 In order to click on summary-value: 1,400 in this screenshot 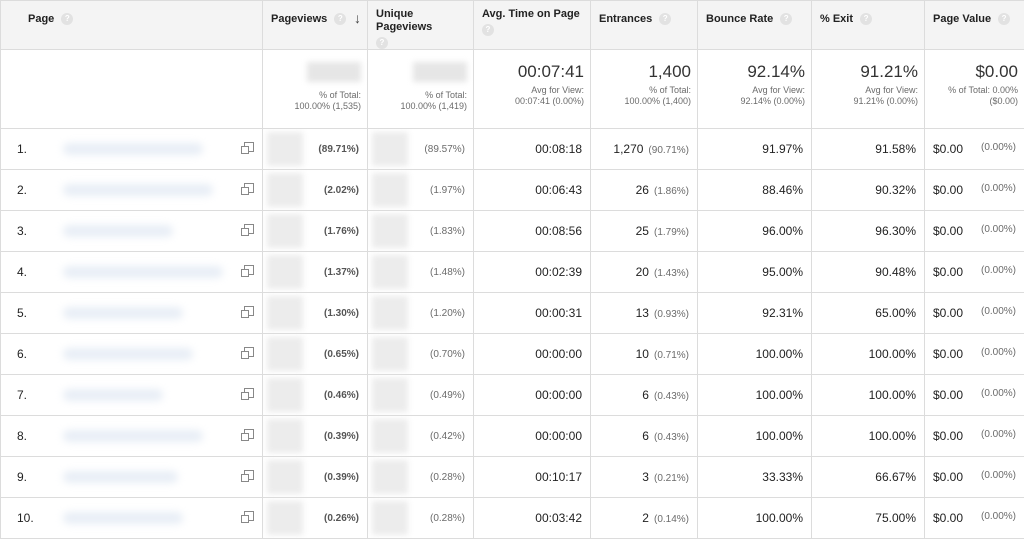, I will do `click(644, 72)`.